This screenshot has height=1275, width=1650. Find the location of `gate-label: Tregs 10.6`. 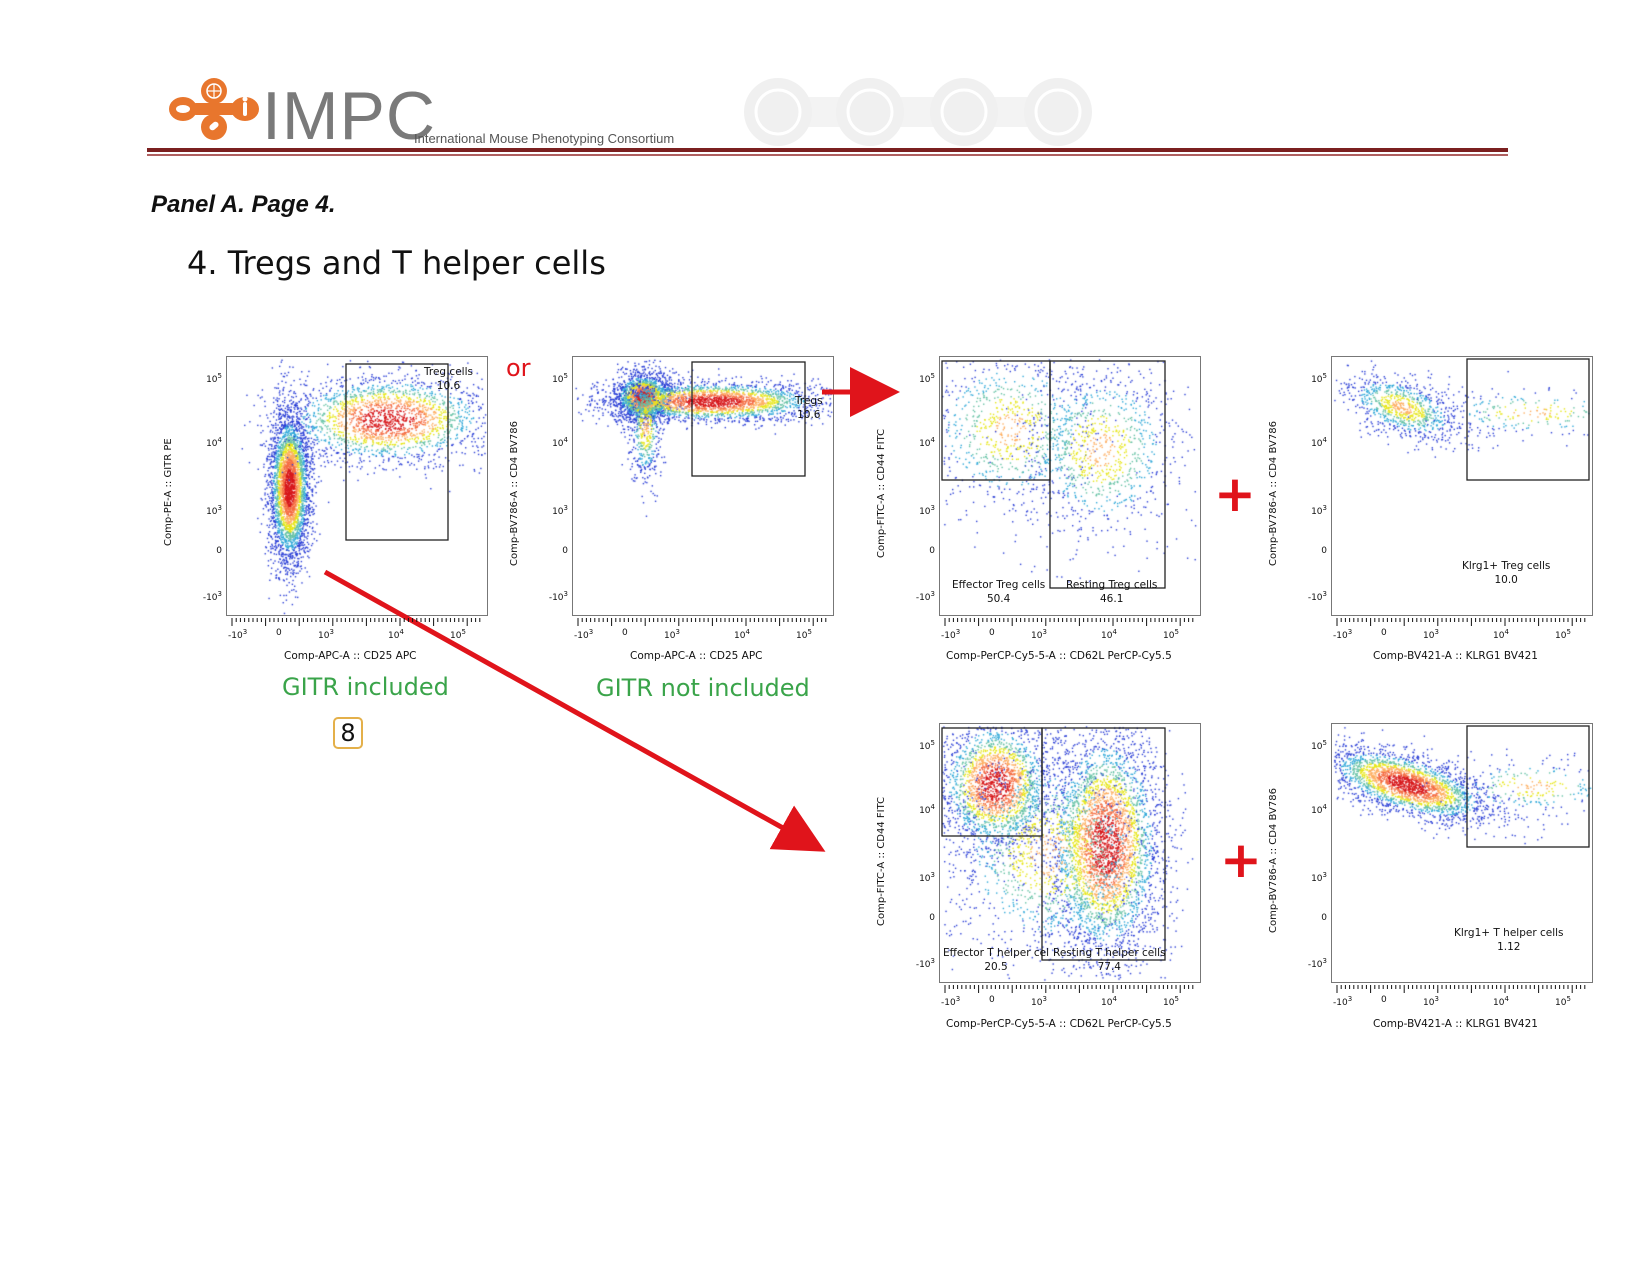

gate-label: Tregs 10.6 is located at coordinates (809, 408).